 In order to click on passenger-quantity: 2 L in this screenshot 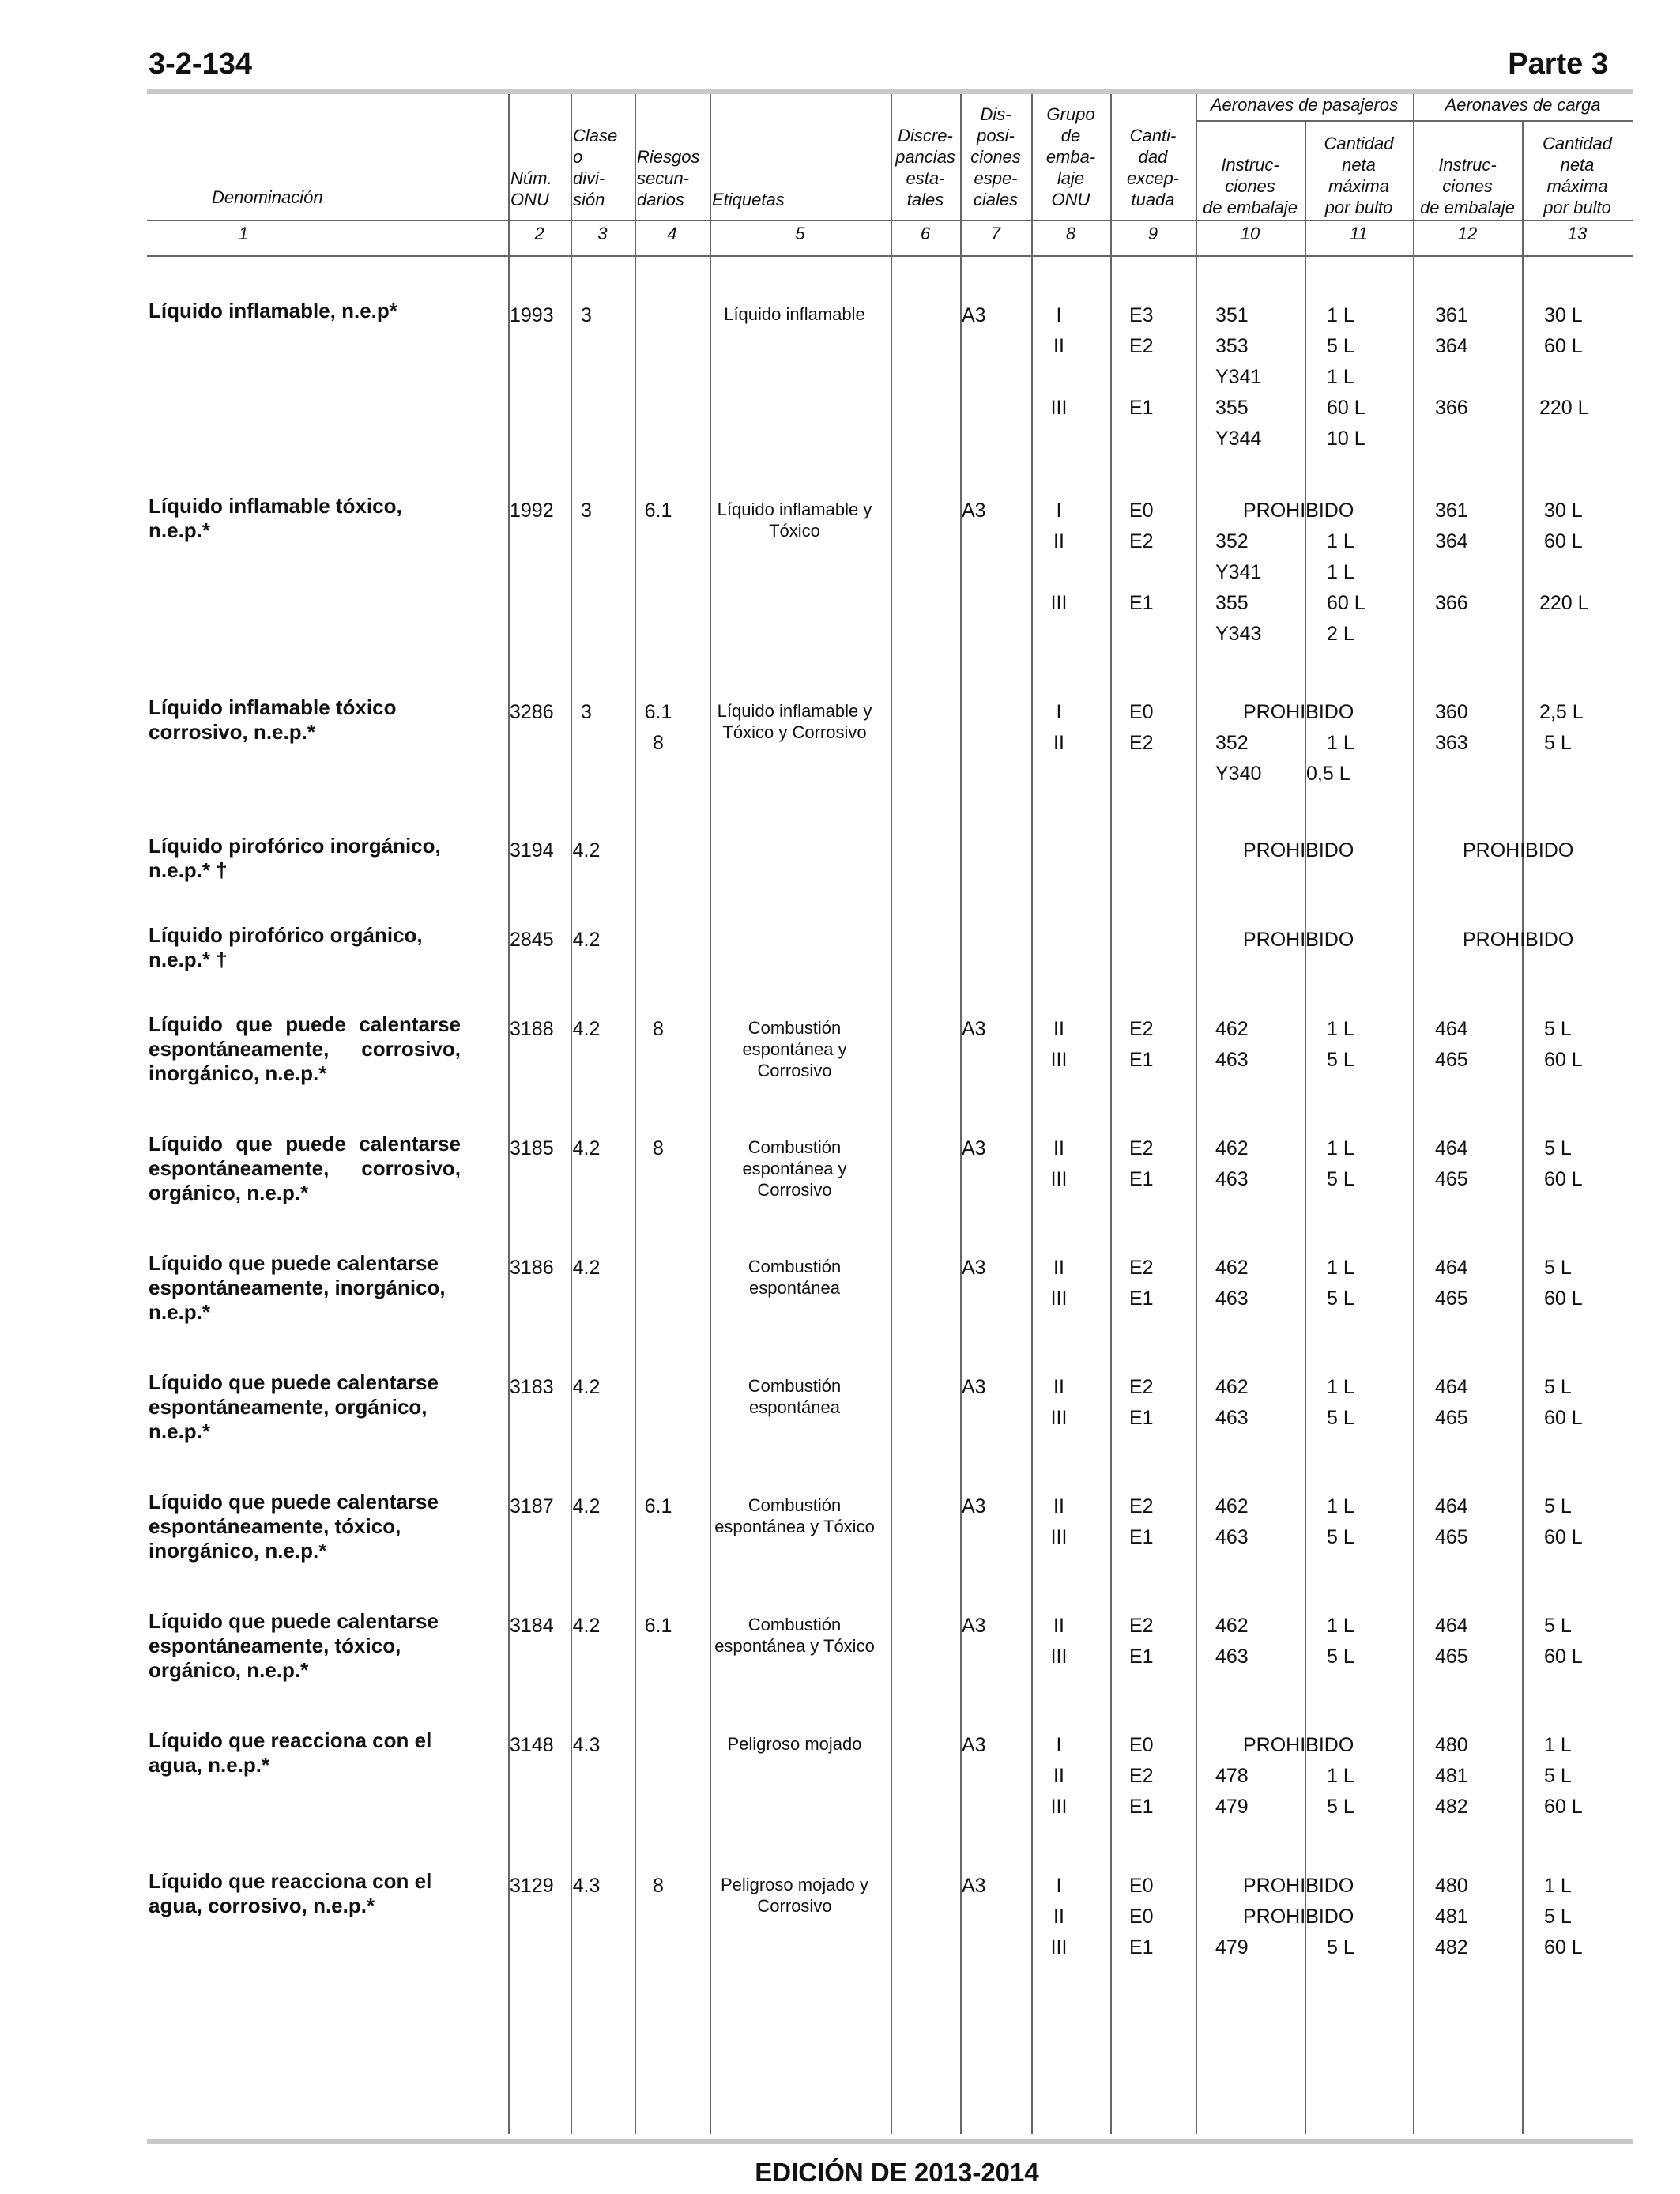, I will do `click(1340, 634)`.